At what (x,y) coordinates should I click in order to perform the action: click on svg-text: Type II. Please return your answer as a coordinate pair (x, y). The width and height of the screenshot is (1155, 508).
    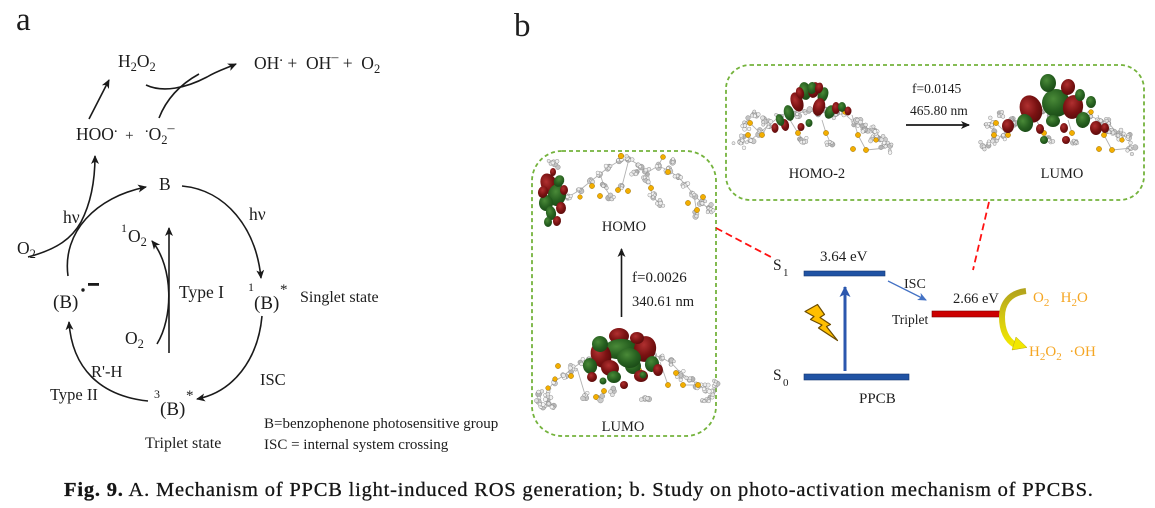
    Looking at the image, I should click on (74, 394).